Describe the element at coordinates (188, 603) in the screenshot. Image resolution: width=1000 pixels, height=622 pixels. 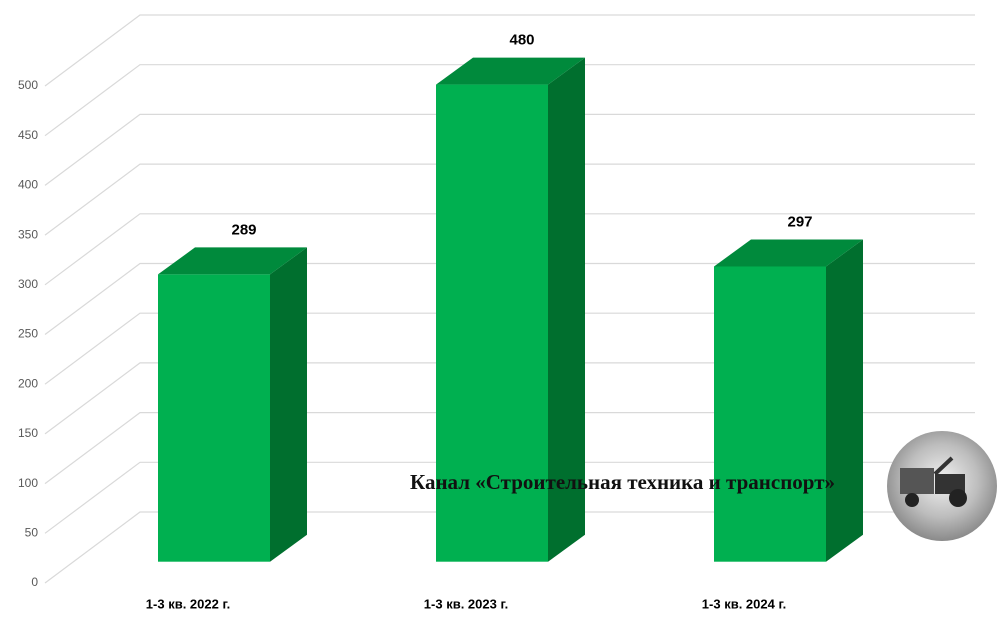
I see `x-tick-label: 1-3 кв. 2022 г.` at that location.